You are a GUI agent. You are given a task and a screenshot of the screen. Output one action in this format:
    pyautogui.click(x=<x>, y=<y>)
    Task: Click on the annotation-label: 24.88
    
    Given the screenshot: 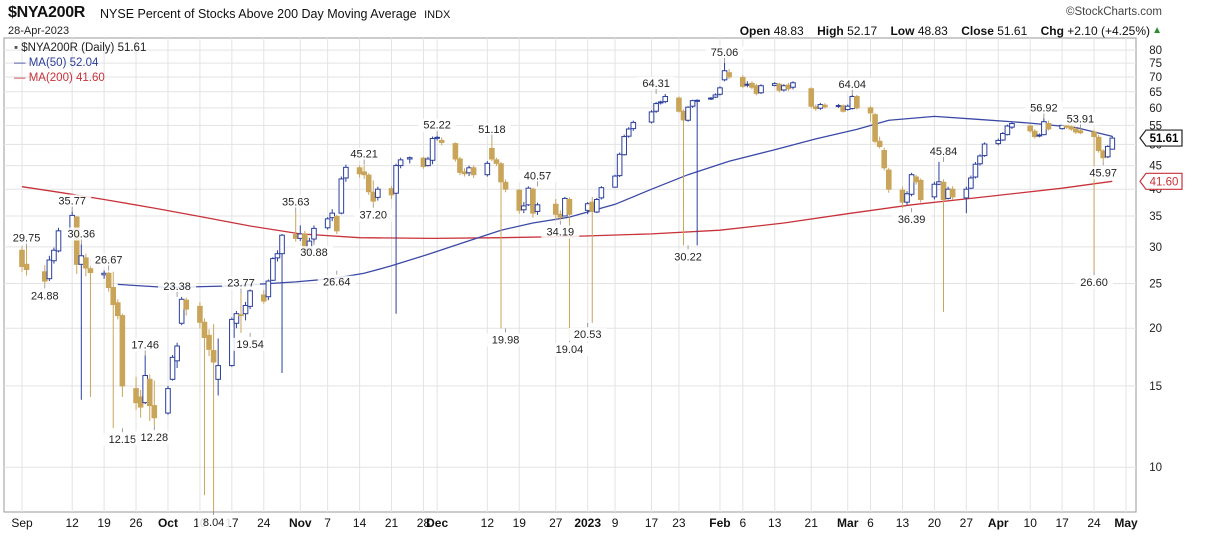 What is the action you would take?
    pyautogui.click(x=45, y=296)
    